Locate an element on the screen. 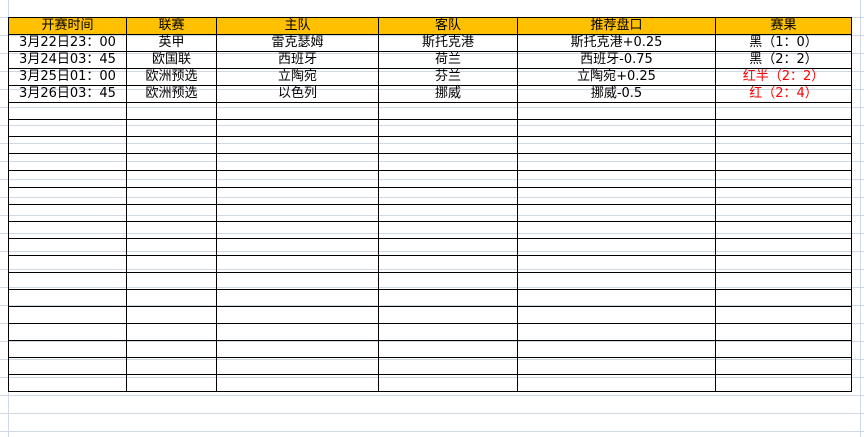 The image size is (864, 437). cell-pick: 西班牙-0.75 is located at coordinates (616, 60).